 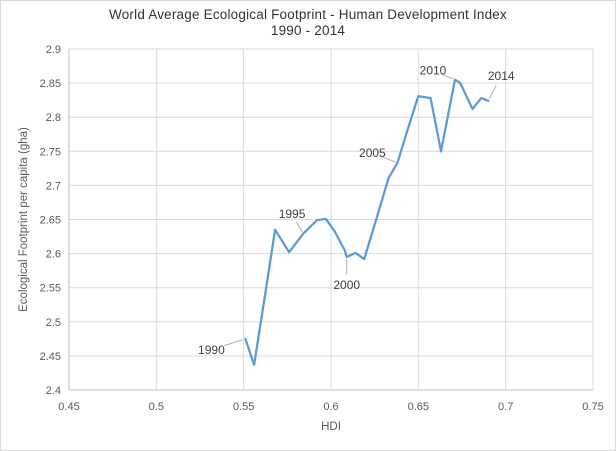 What do you see at coordinates (211, 350) in the screenshot?
I see `annotation-label-1990: 1990` at bounding box center [211, 350].